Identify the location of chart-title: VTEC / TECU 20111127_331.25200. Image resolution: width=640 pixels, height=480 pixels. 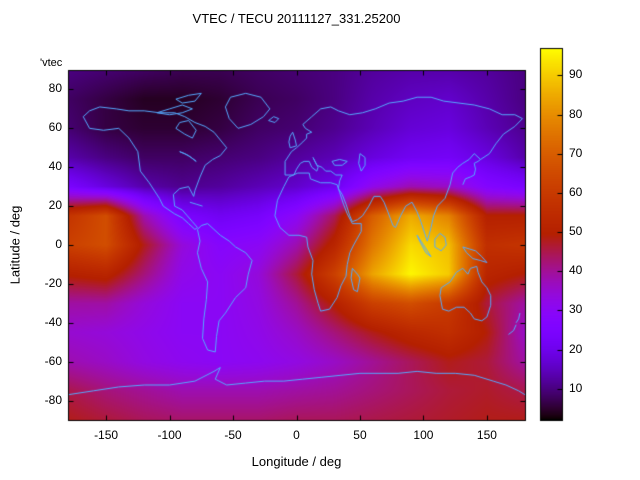
(296, 18).